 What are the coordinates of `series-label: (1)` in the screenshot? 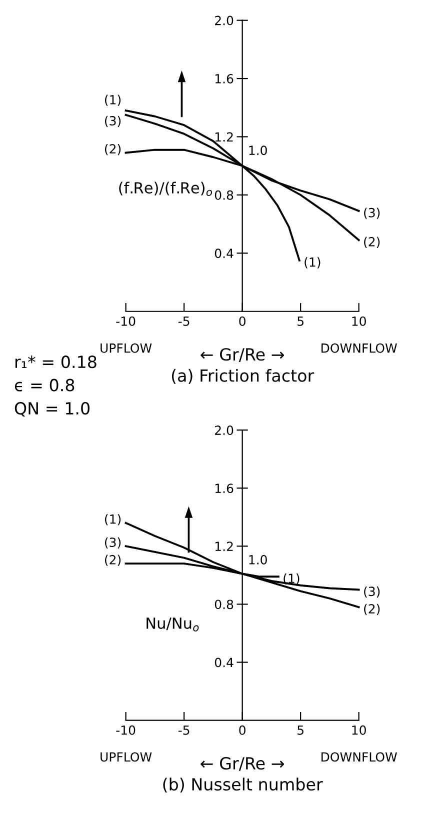 It's located at (312, 262).